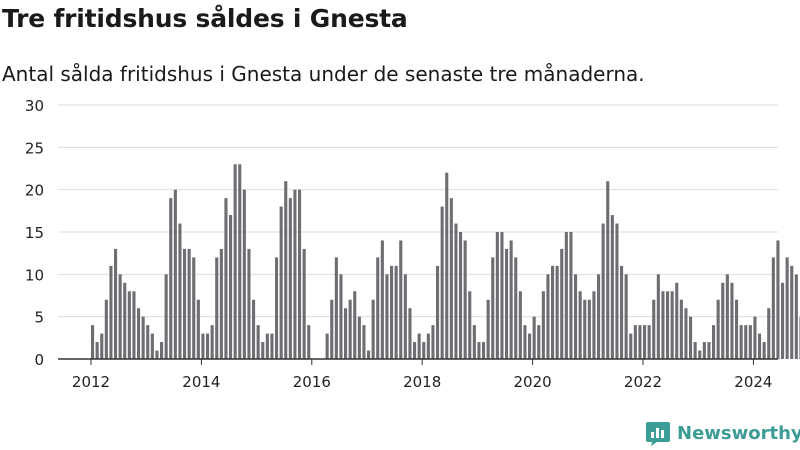 This screenshot has height=450, width=800. What do you see at coordinates (39, 318) in the screenshot?
I see `y-tick-label: 5` at bounding box center [39, 318].